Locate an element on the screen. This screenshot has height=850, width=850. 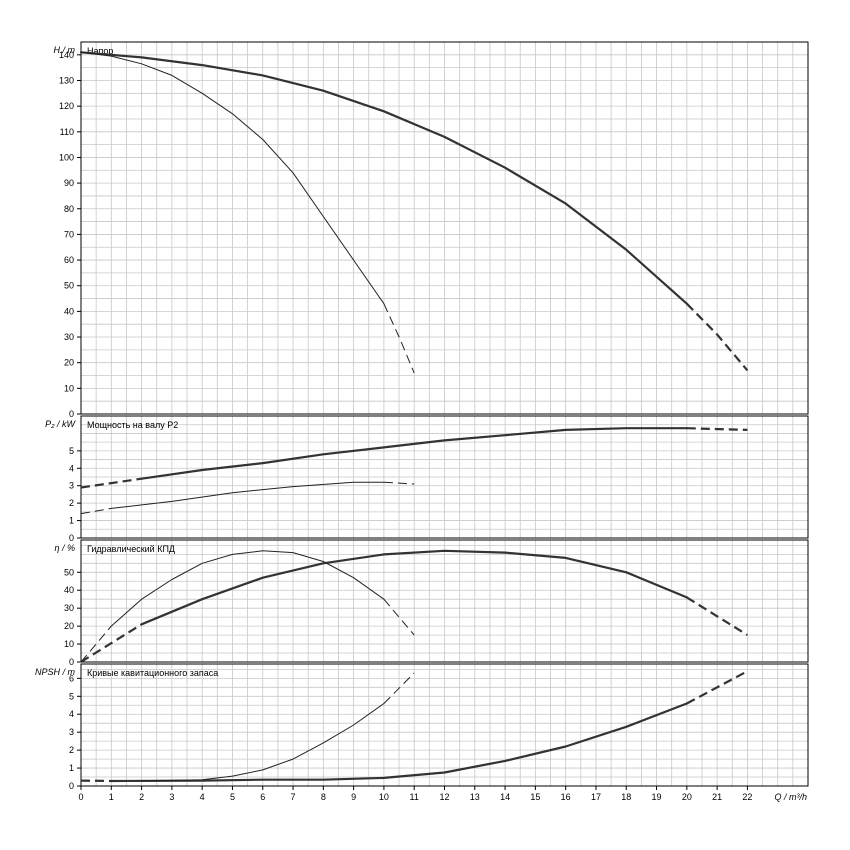
x-tick-label: 16 is located at coordinates (566, 797).